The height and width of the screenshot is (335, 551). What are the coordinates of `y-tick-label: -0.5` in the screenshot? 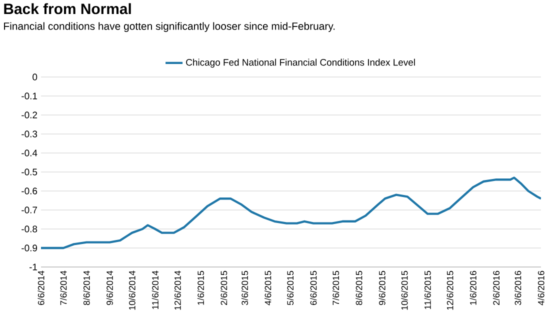 It's located at (30, 172).